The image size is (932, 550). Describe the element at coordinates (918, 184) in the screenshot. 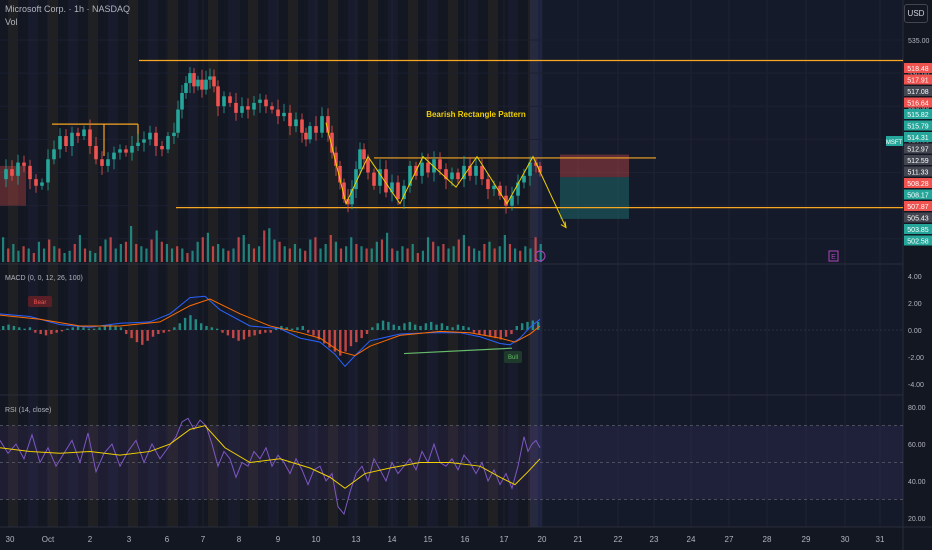

I see `price-label: 508.28` at that location.